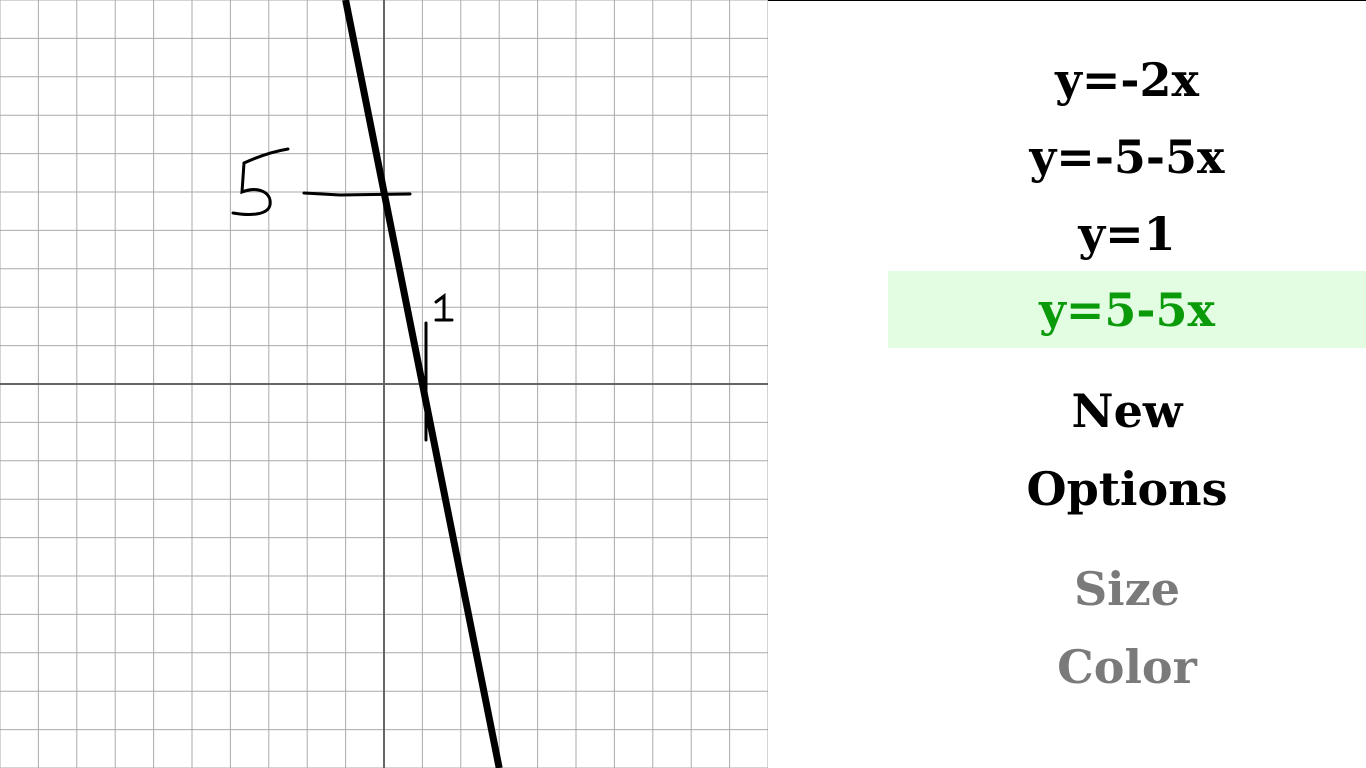  Describe the element at coordinates (1127, 233) in the screenshot. I see `equation-item-2: y=1` at that location.